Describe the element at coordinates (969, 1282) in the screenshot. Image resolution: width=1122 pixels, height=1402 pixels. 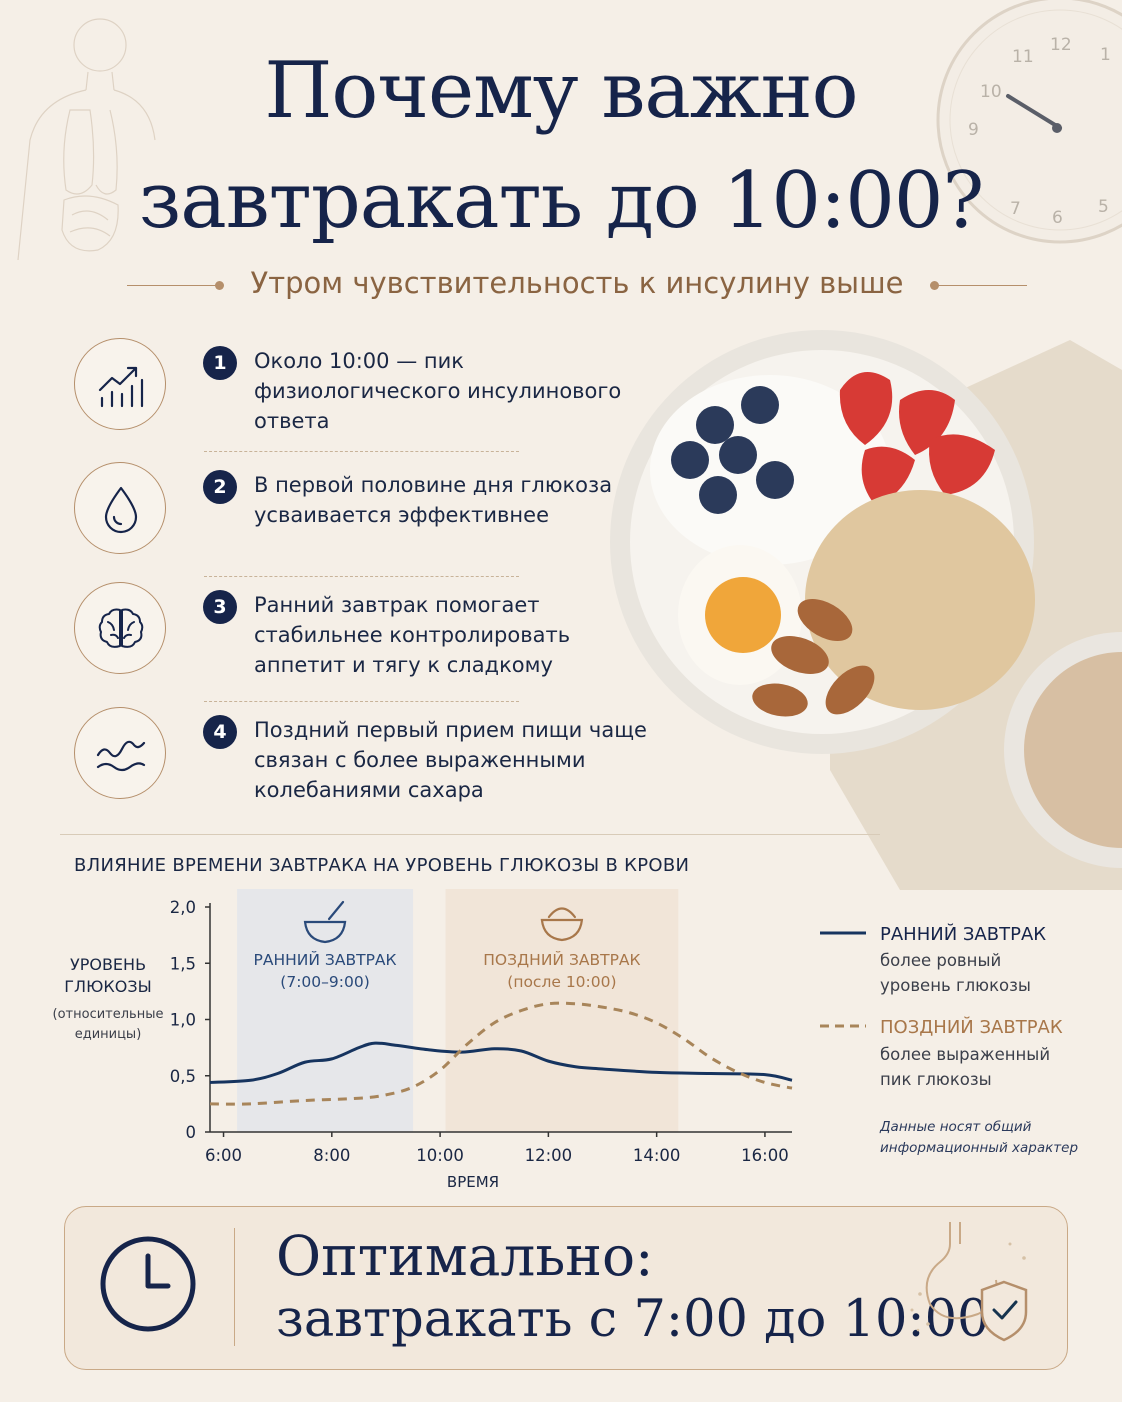
I see `stomach-shield-icon` at that location.